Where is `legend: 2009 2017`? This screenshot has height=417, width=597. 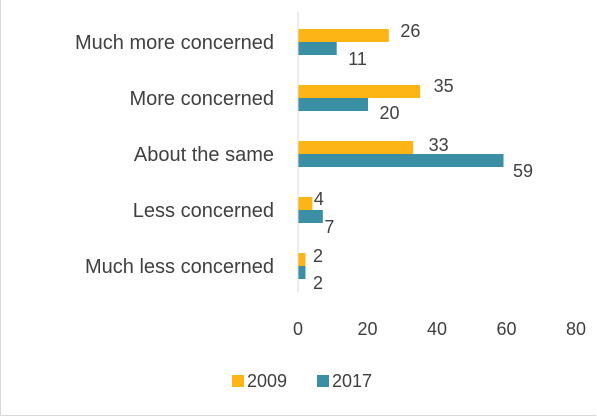
legend: 2009 2017 is located at coordinates (302, 381).